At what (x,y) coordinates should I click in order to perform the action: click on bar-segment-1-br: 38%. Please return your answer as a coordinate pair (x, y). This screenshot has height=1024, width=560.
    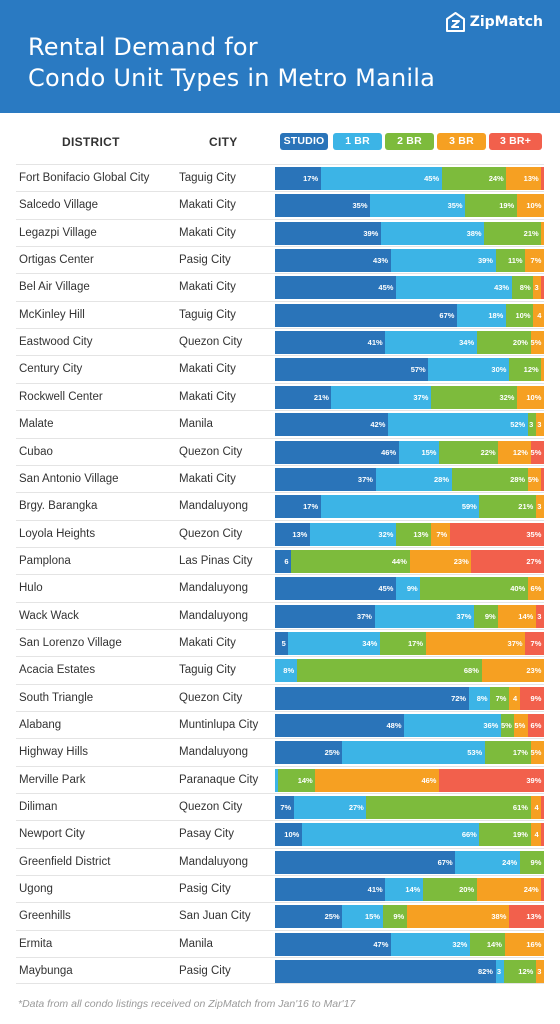
    Looking at the image, I should click on (432, 233).